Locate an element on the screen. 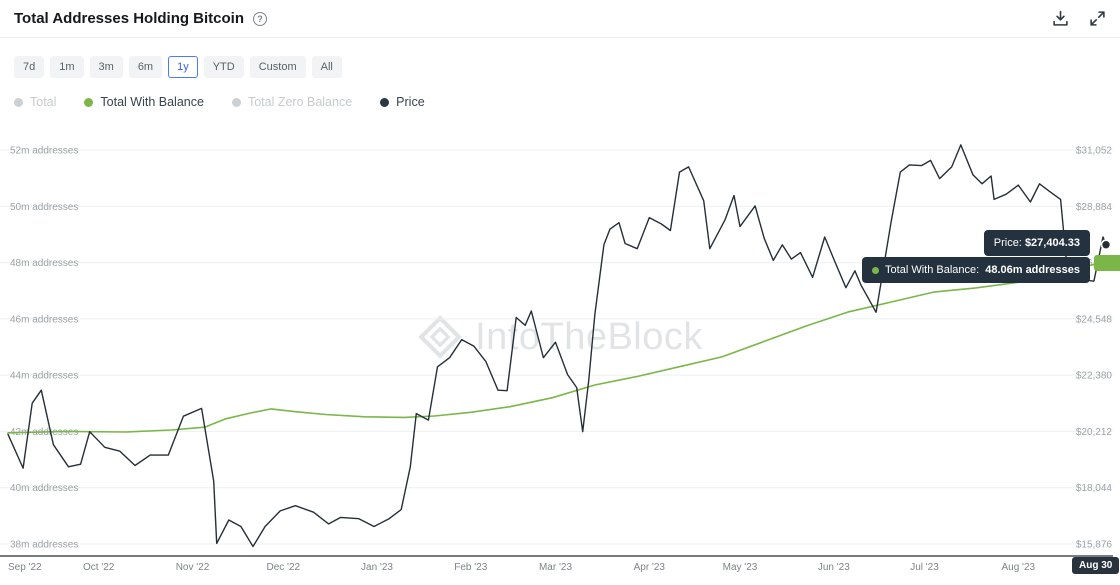 The width and height of the screenshot is (1120, 585). legend-total-zero-balance: Total Zero Balance is located at coordinates (292, 102).